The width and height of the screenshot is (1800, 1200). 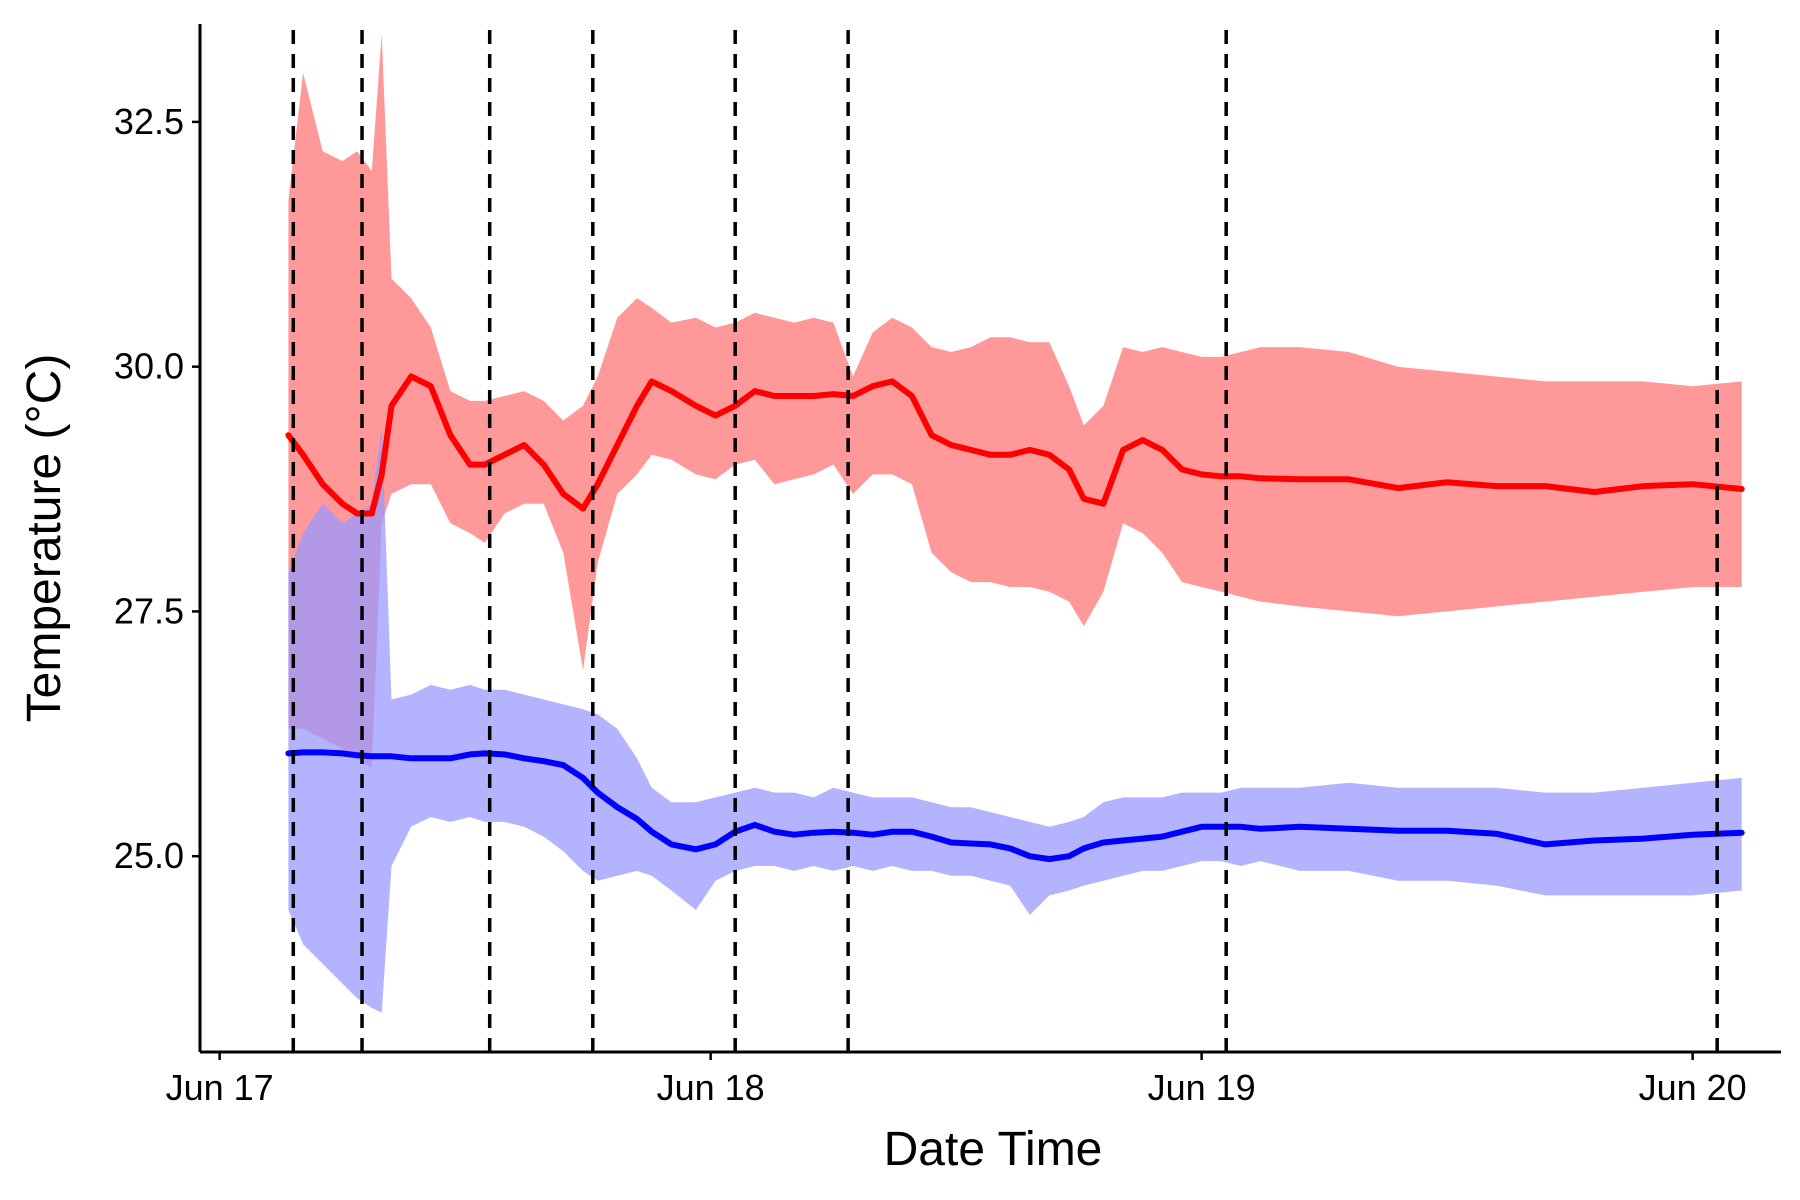 I want to click on series-1-mean-line, so click(x=1015, y=806).